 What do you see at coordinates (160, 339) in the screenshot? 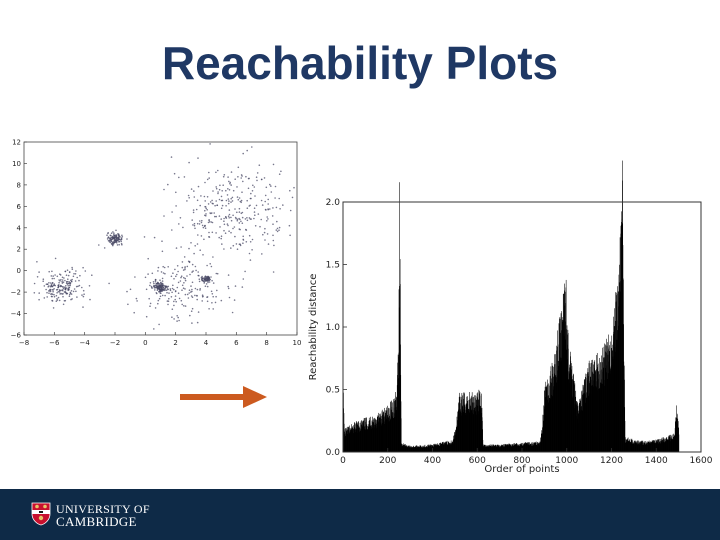
I see `scatter-x-ticks: −8 −6 −4 −2 0 2 4 6 8 10` at bounding box center [160, 339].